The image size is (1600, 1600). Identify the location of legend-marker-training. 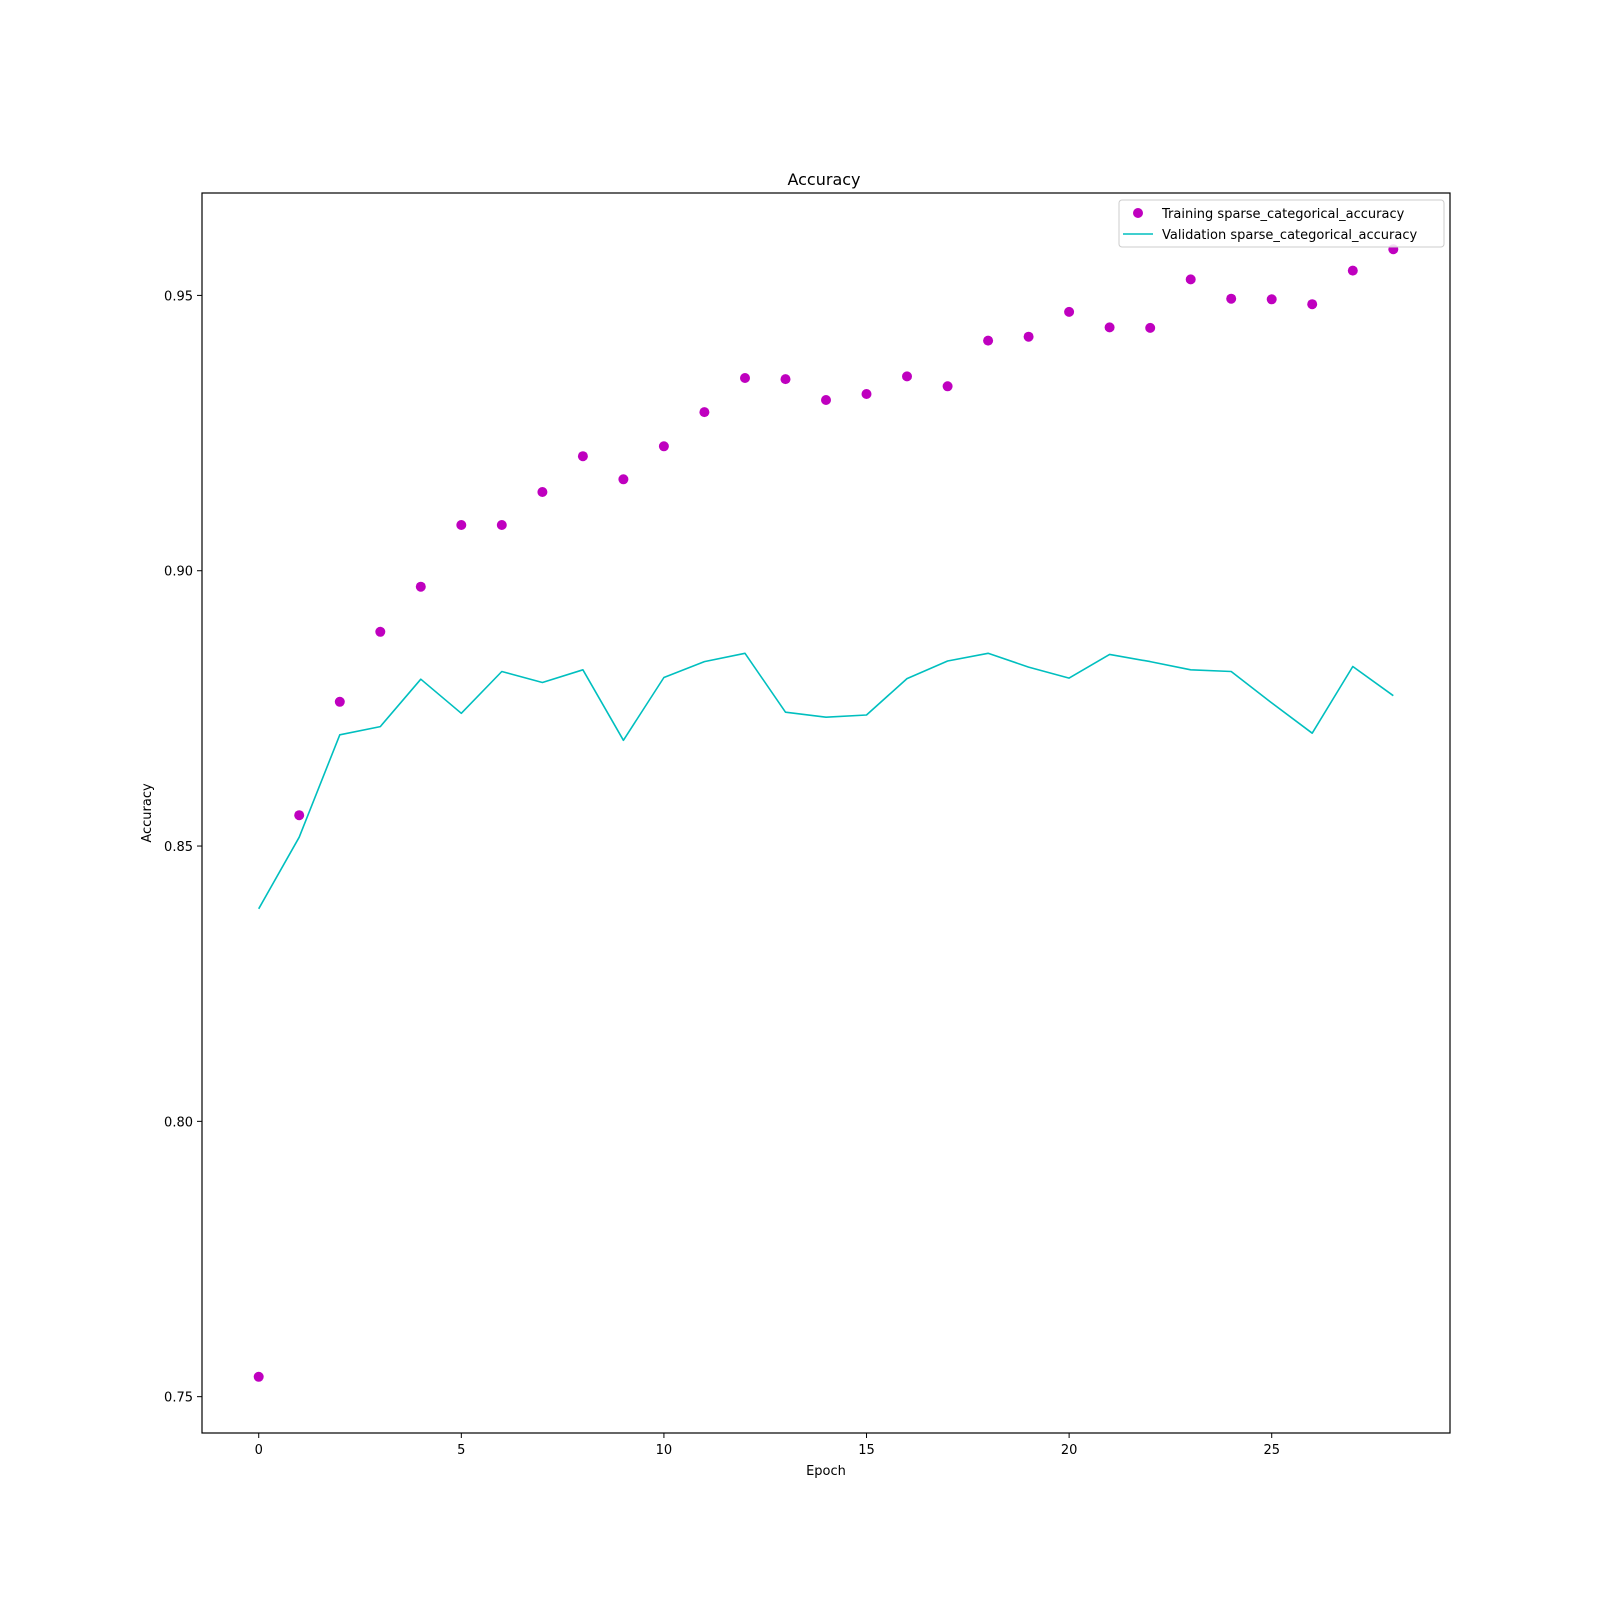
(1138, 213).